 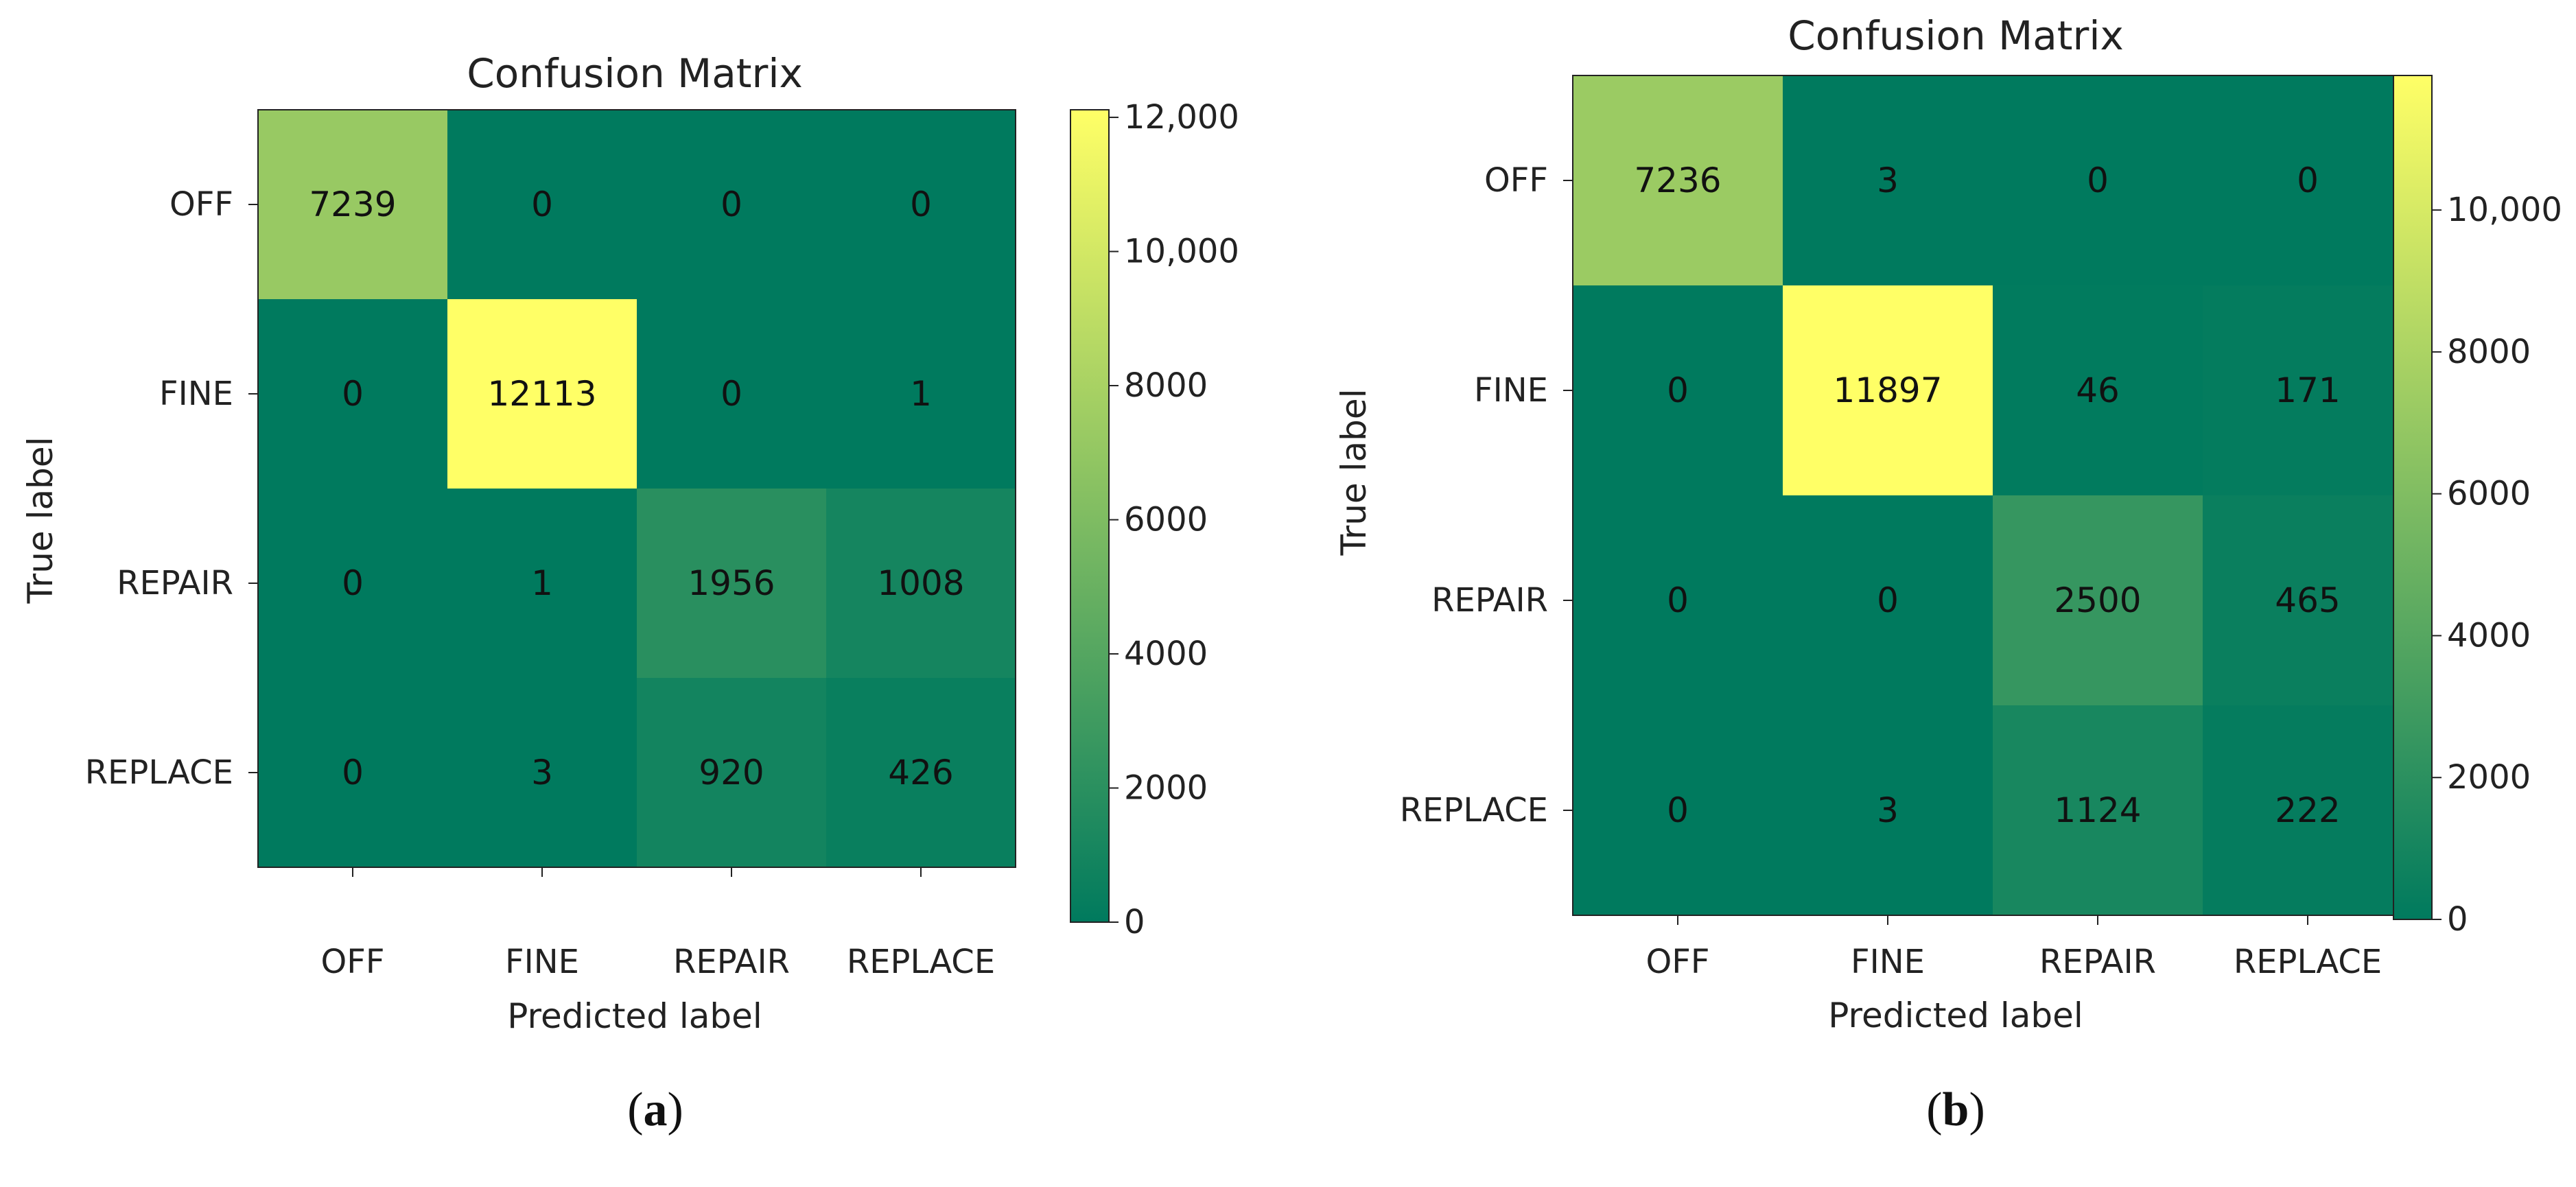 I want to click on panel-b-cell-off-repair, so click(x=2098, y=180).